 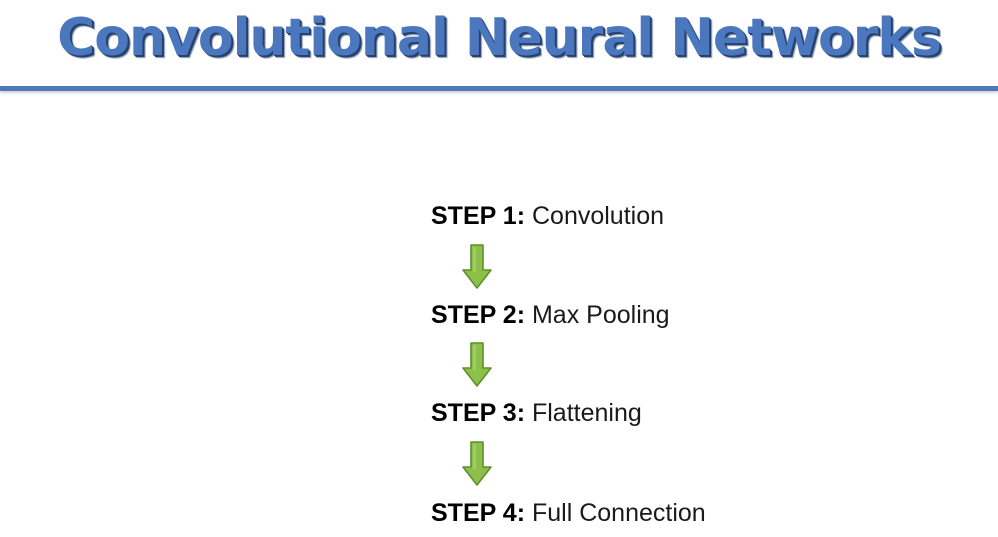 I want to click on step-1: STEP 1: Convolution, so click(x=547, y=216).